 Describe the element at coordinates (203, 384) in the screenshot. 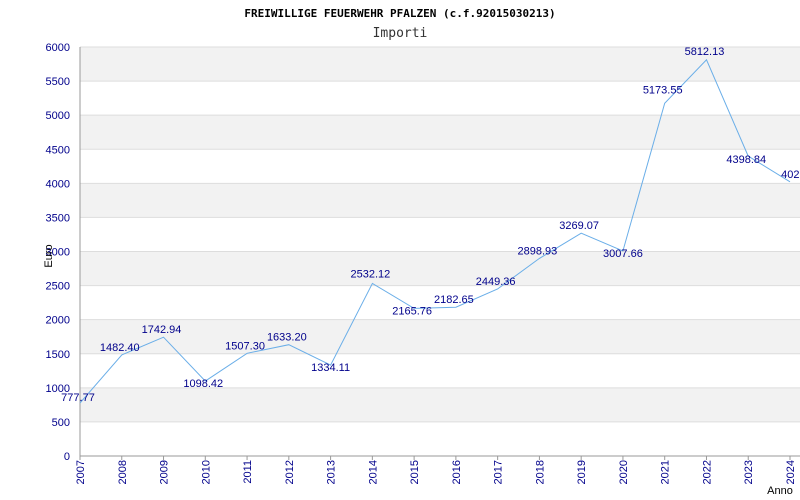

I see `data-label: 1098.42` at that location.